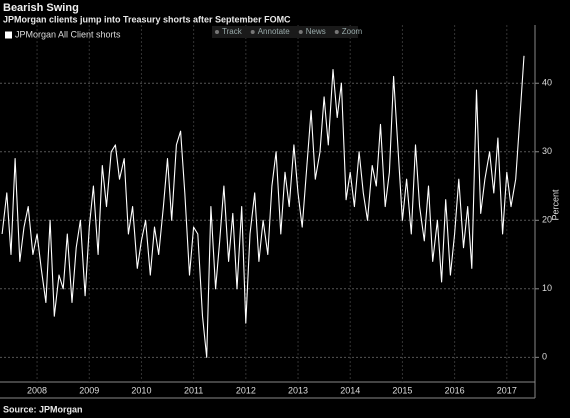 This screenshot has width=570, height=418. I want to click on legend-swatch, so click(8, 35).